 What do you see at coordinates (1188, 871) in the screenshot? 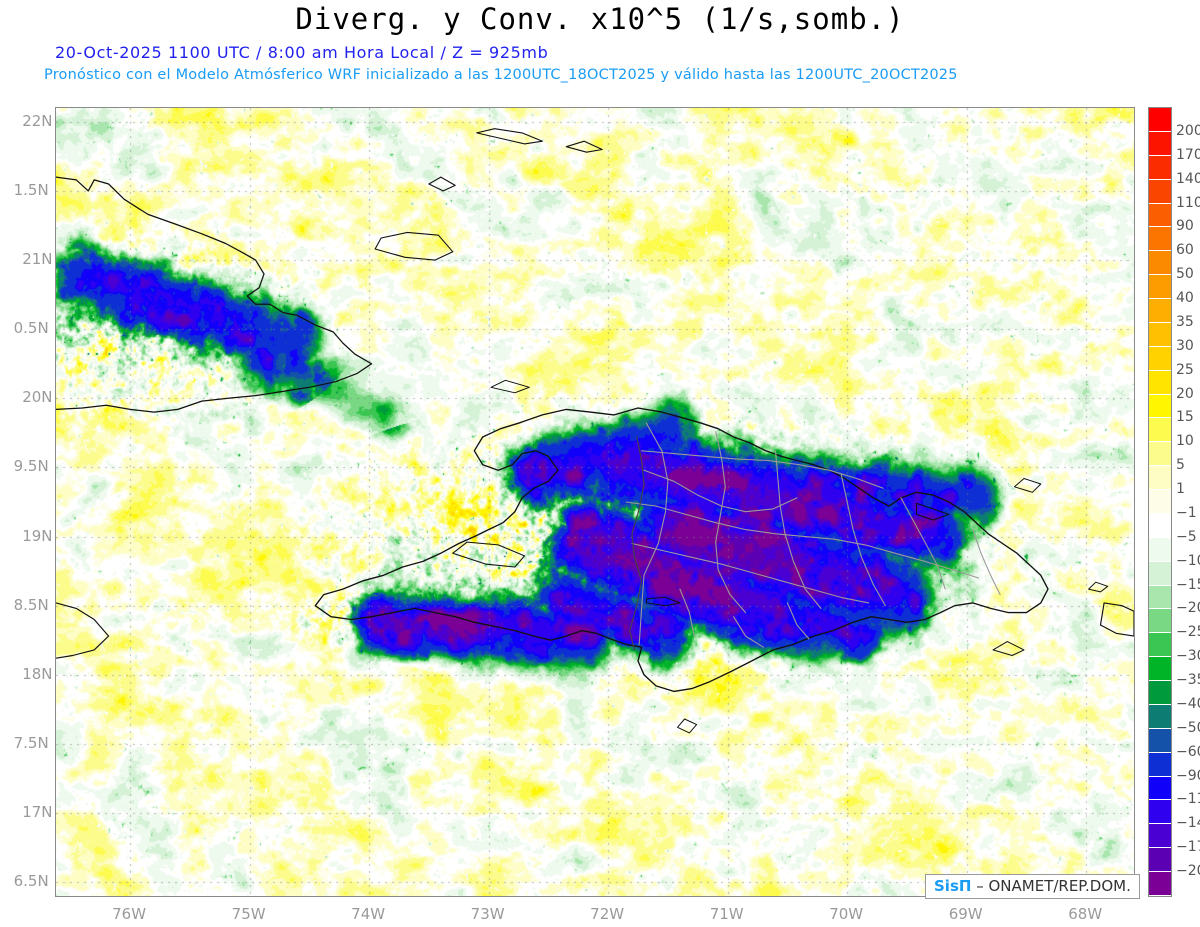
I see `colorbar-tick-label: −200` at bounding box center [1188, 871].